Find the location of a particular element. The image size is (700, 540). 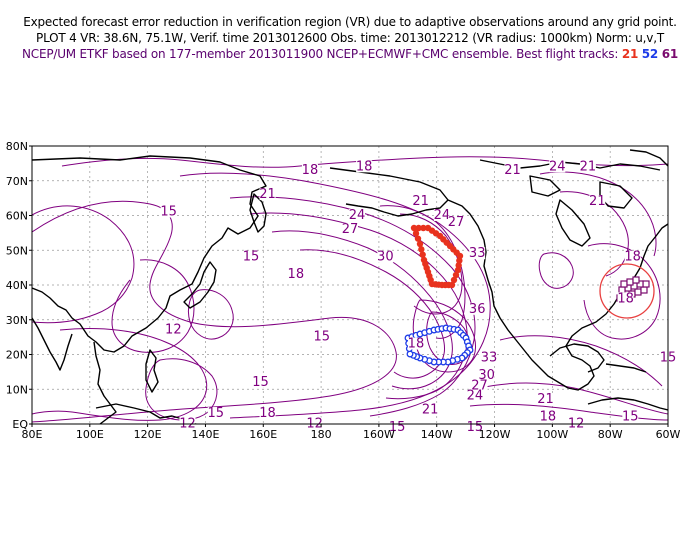

coastline-southeast-asia is located at coordinates (105, 382).